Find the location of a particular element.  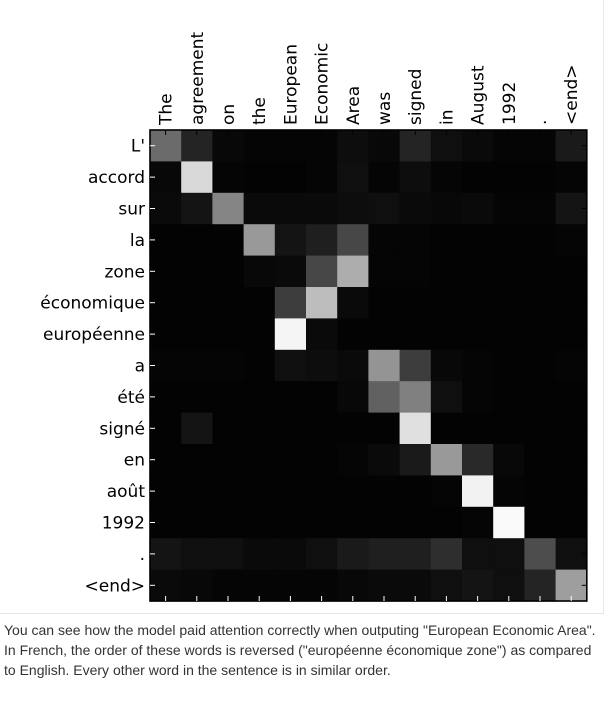

x-label-6: Area is located at coordinates (354, 105).